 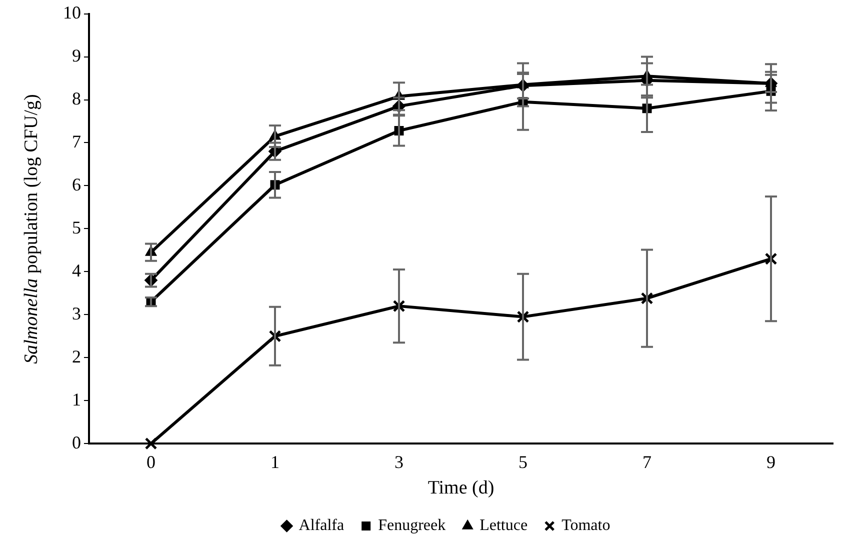 I want to click on legend-label: Fenugreek, so click(x=412, y=525).